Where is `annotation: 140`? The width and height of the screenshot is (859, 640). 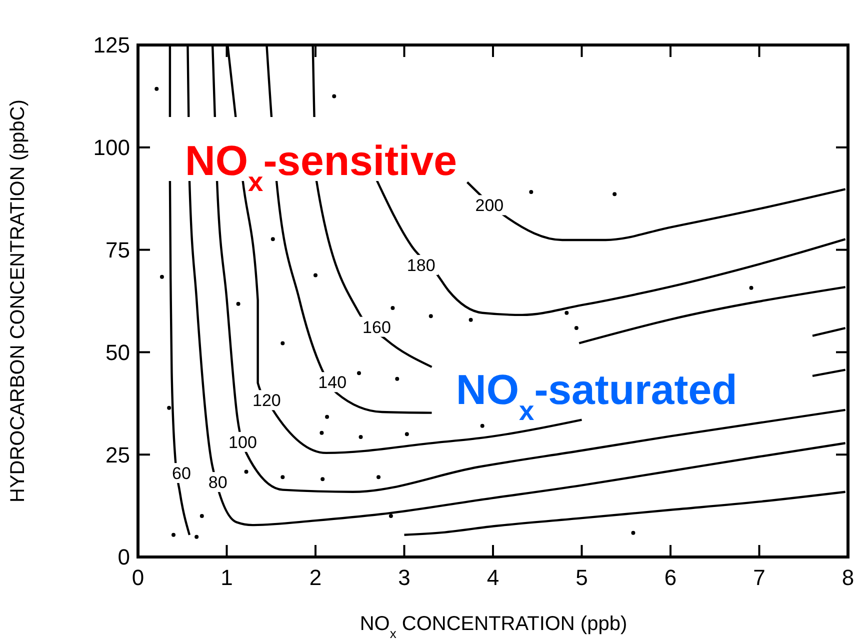 annotation: 140 is located at coordinates (332, 382).